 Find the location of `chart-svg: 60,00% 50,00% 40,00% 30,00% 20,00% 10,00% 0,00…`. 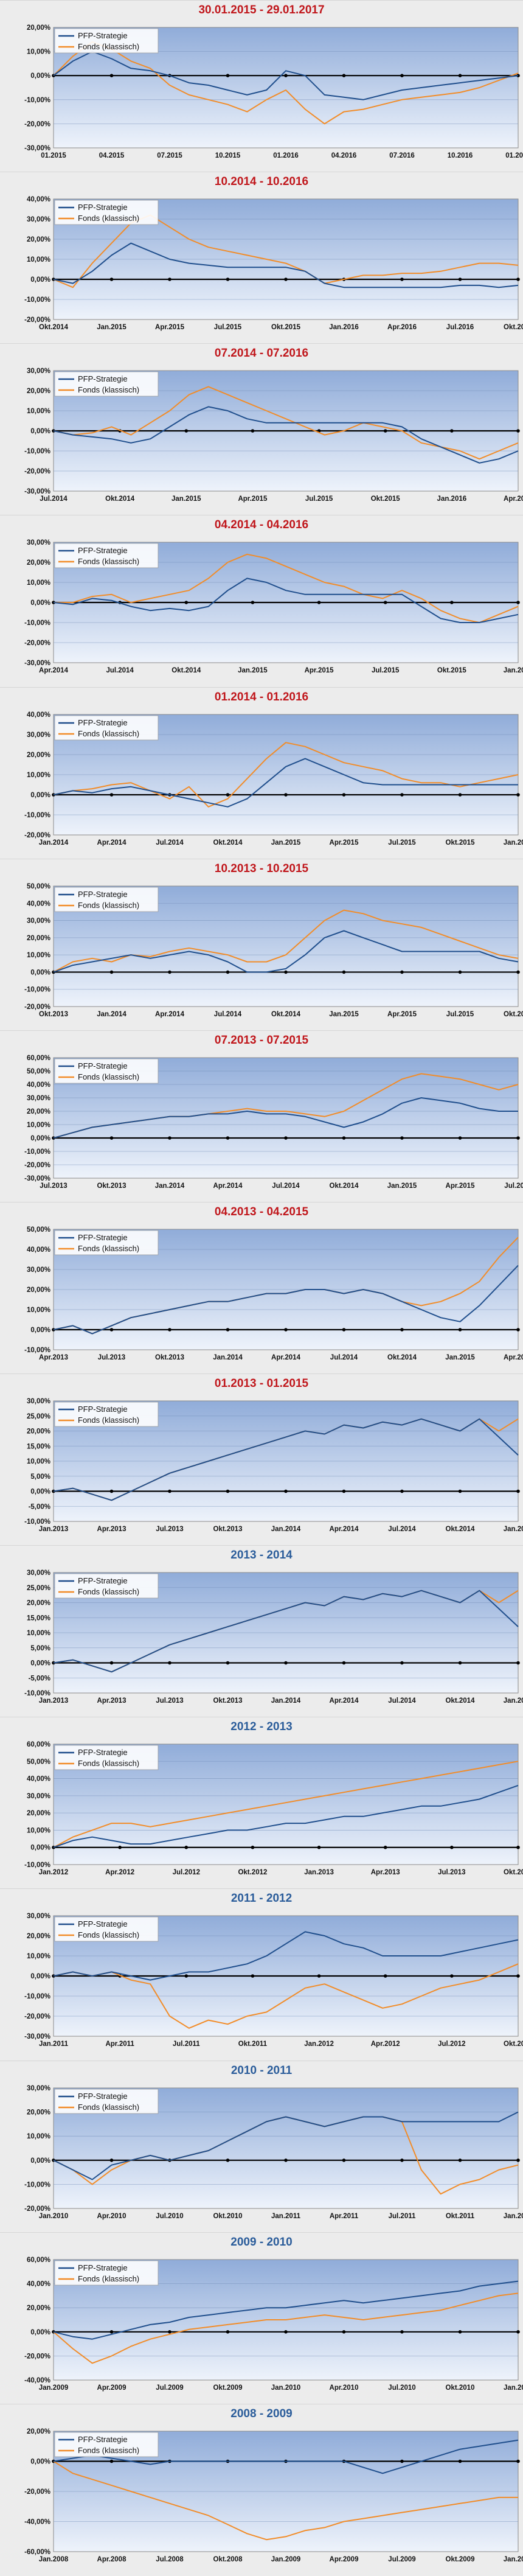

chart-svg: 60,00% 50,00% 40,00% 30,00% 20,00% 10,00% 0,00… is located at coordinates (274, 1808).